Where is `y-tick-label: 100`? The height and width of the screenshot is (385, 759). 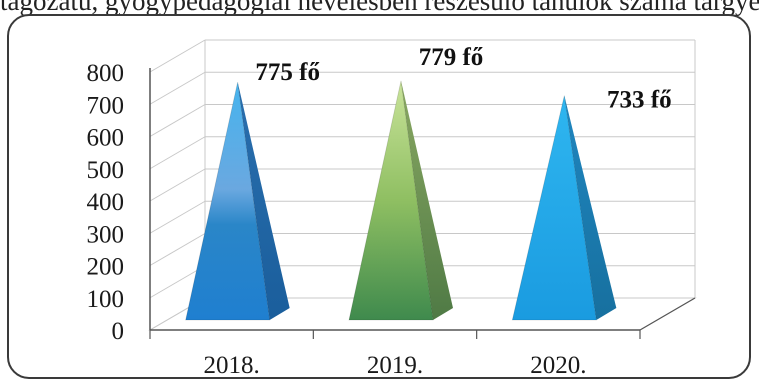 y-tick-label: 100 is located at coordinates (106, 299).